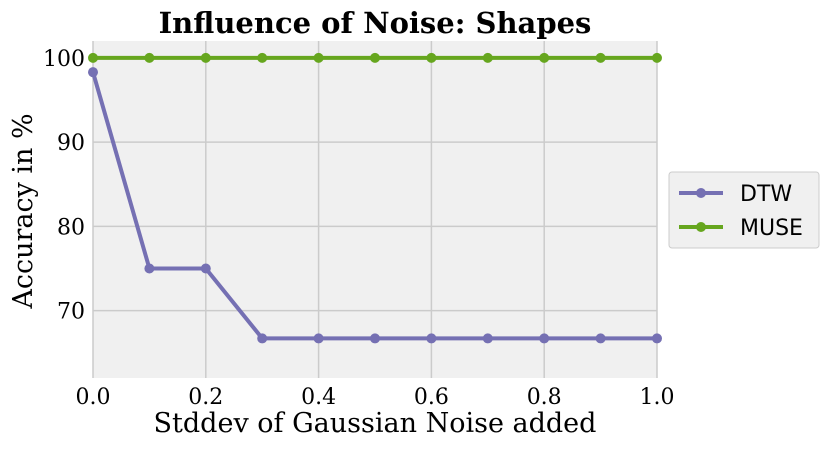 The image size is (831, 450). I want to click on chart-title: Influence of Noise: Shapes, so click(375, 23).